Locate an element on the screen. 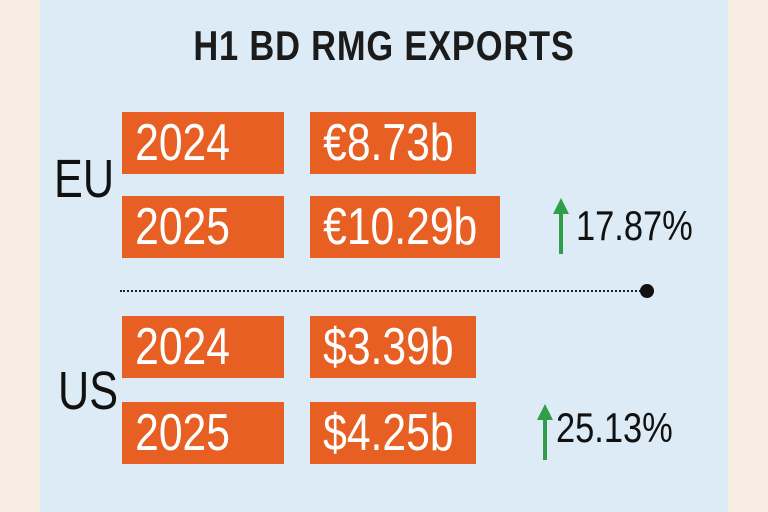 The height and width of the screenshot is (512, 768). change-label-us: 25.13% is located at coordinates (614, 427).